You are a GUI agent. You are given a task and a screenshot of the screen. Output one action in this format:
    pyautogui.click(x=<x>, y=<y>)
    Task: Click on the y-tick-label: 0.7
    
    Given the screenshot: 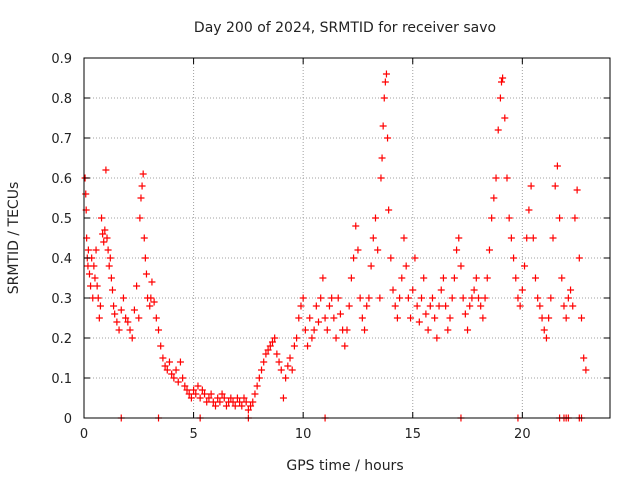 What is the action you would take?
    pyautogui.click(x=61, y=139)
    